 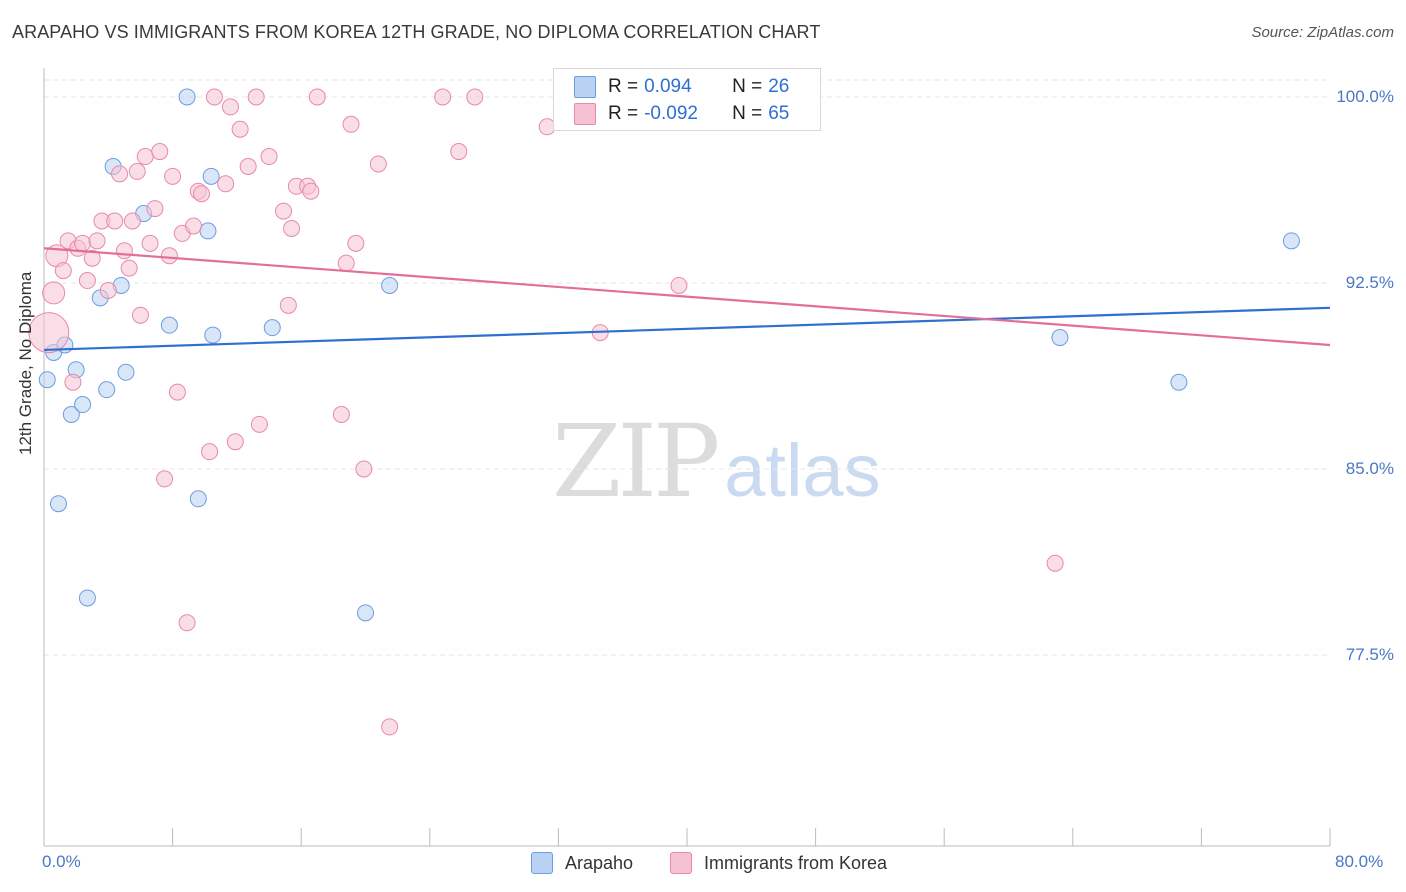 I want to click on x-tick-label-right: 80.0%, so click(x=1359, y=861).